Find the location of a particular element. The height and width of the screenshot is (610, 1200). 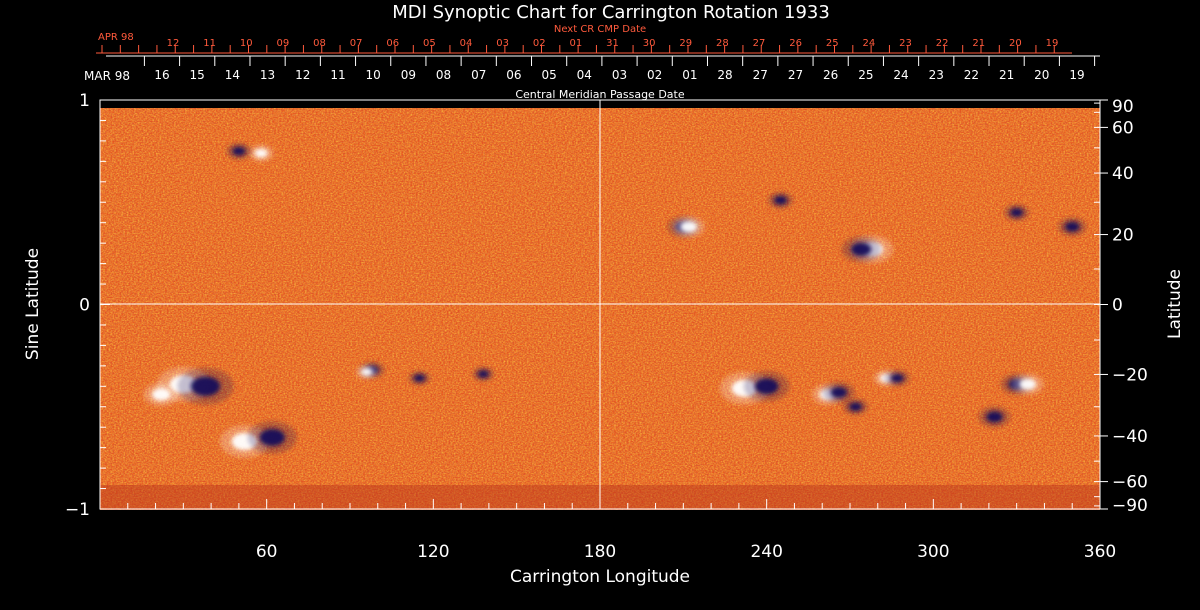

next-cr-date-label: 28 is located at coordinates (722, 43).